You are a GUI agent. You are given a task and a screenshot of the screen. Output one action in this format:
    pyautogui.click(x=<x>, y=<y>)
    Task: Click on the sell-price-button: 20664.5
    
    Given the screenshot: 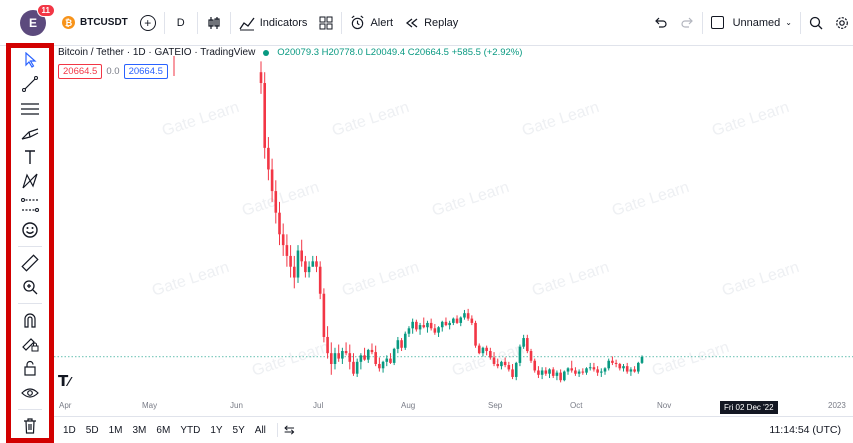 What is the action you would take?
    pyautogui.click(x=80, y=71)
    